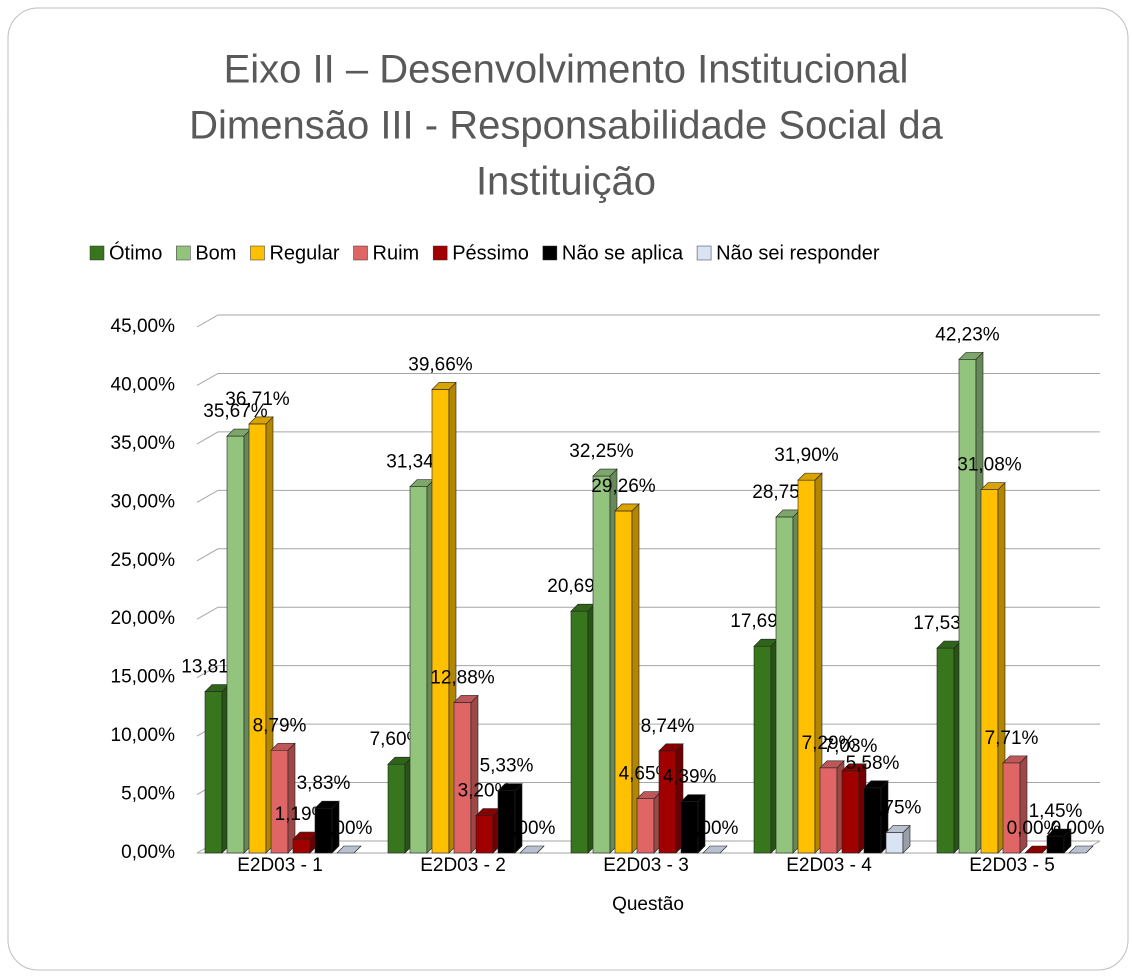  Describe the element at coordinates (873, 763) in the screenshot. I see `data-label: 5,58%` at that location.